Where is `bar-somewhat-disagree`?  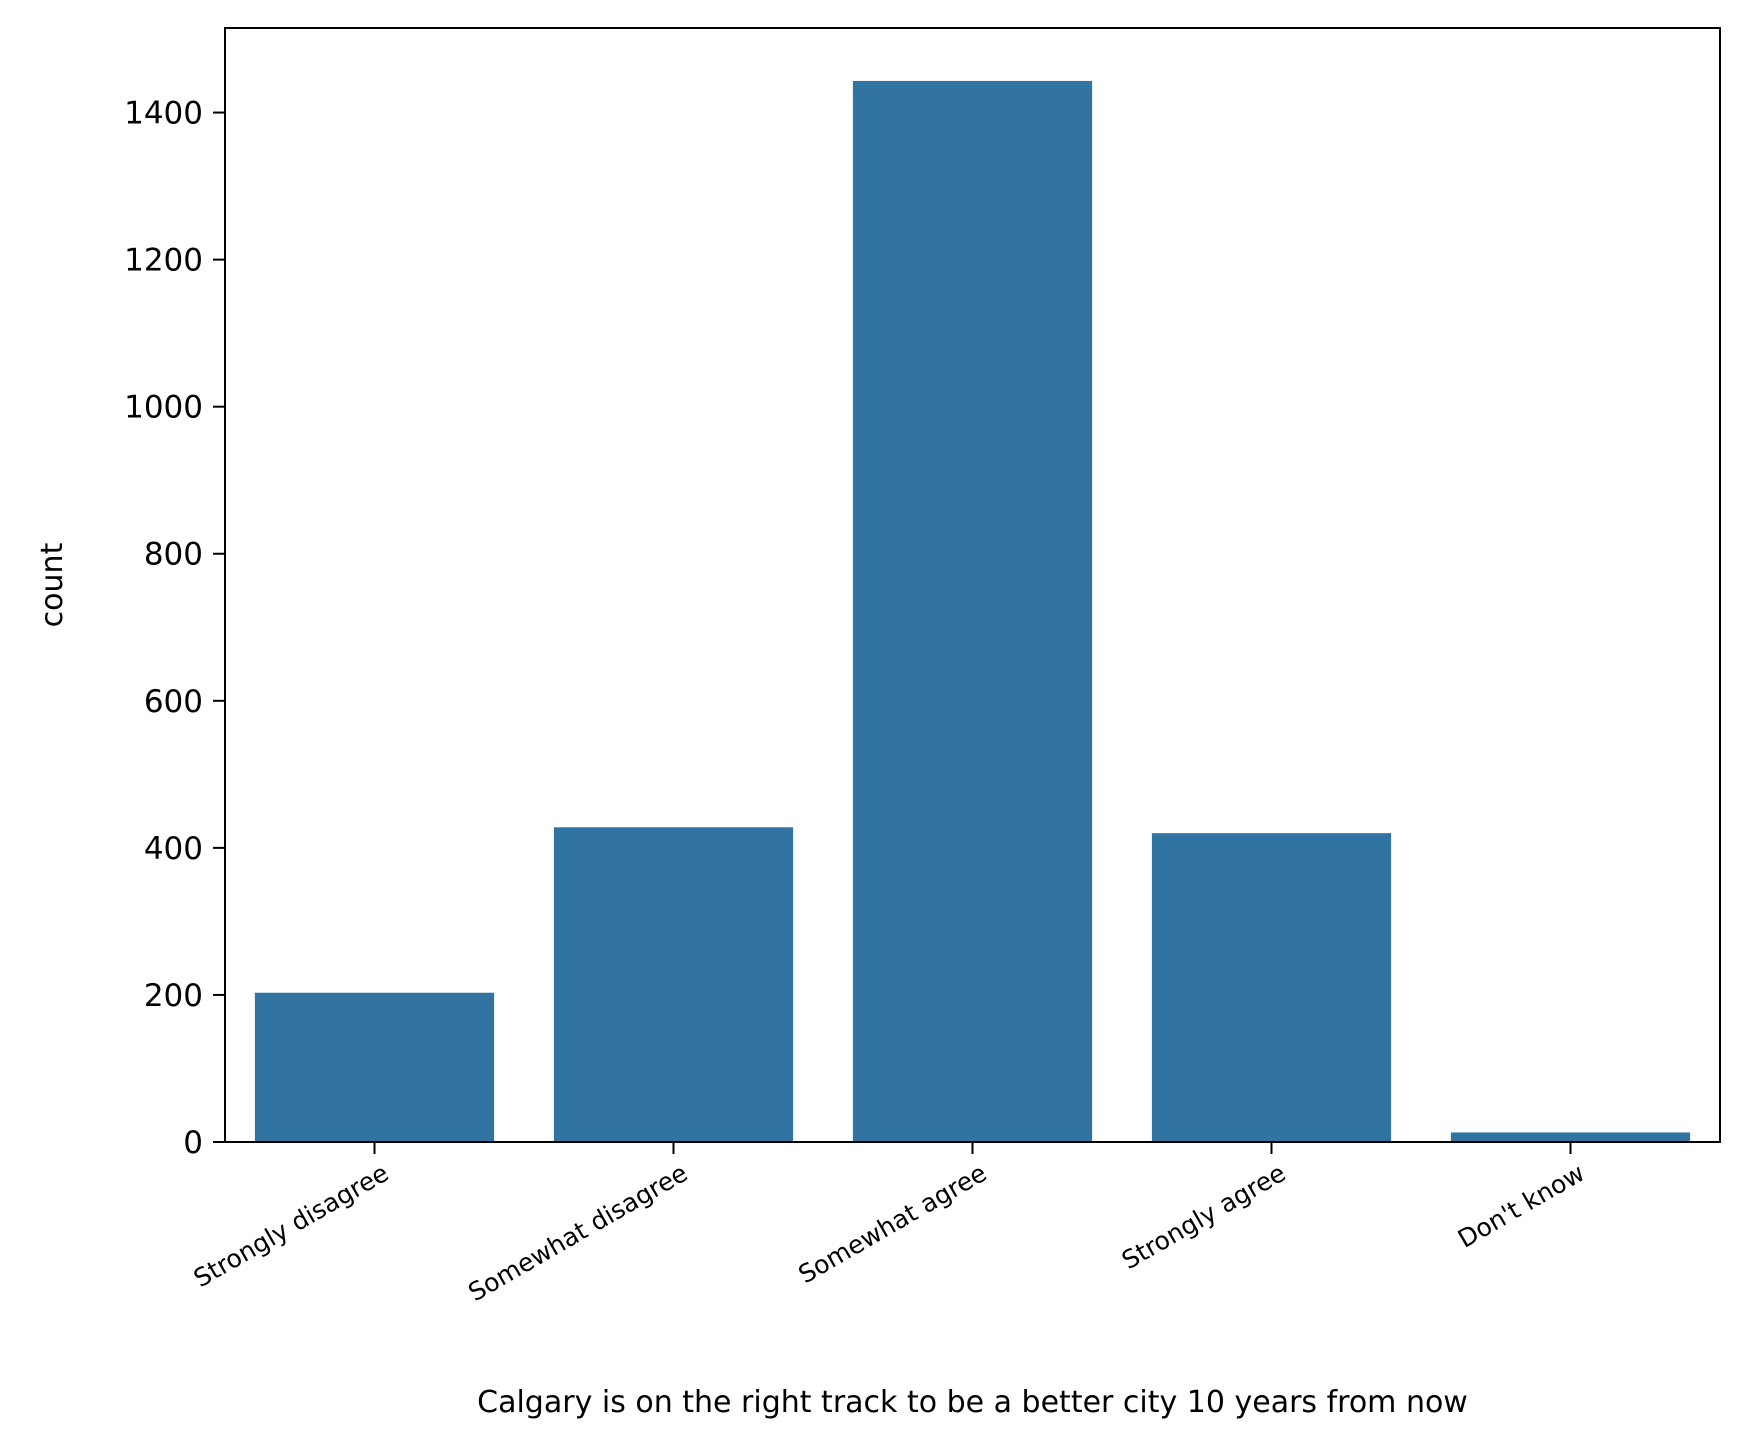 bar-somewhat-disagree is located at coordinates (673, 984).